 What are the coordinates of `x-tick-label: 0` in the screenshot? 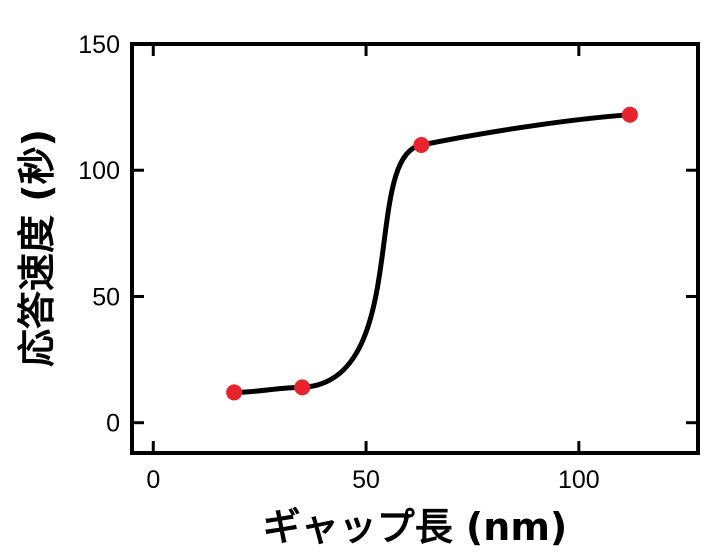 It's located at (153, 480).